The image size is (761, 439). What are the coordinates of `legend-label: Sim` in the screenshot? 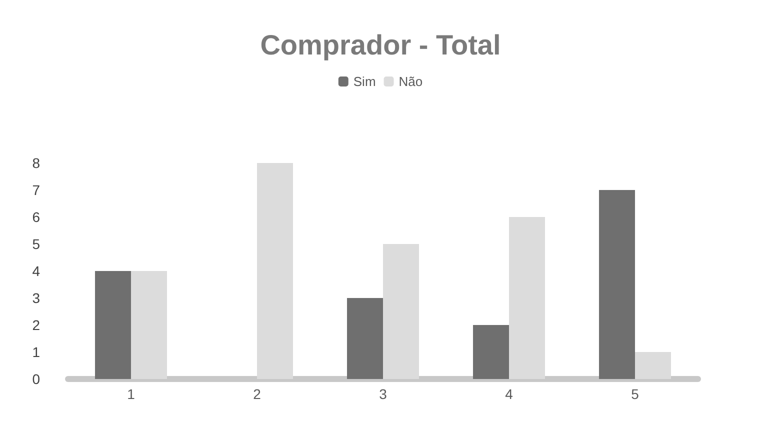 It's located at (364, 81).